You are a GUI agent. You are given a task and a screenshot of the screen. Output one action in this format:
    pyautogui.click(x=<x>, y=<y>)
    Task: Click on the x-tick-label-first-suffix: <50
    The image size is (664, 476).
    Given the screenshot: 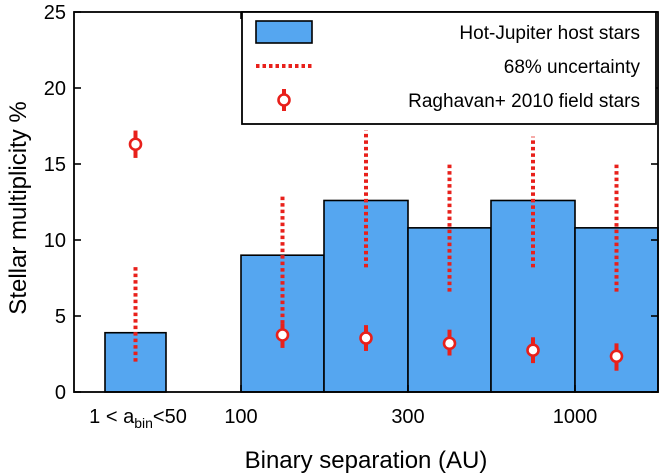 What is the action you would take?
    pyautogui.click(x=170, y=417)
    